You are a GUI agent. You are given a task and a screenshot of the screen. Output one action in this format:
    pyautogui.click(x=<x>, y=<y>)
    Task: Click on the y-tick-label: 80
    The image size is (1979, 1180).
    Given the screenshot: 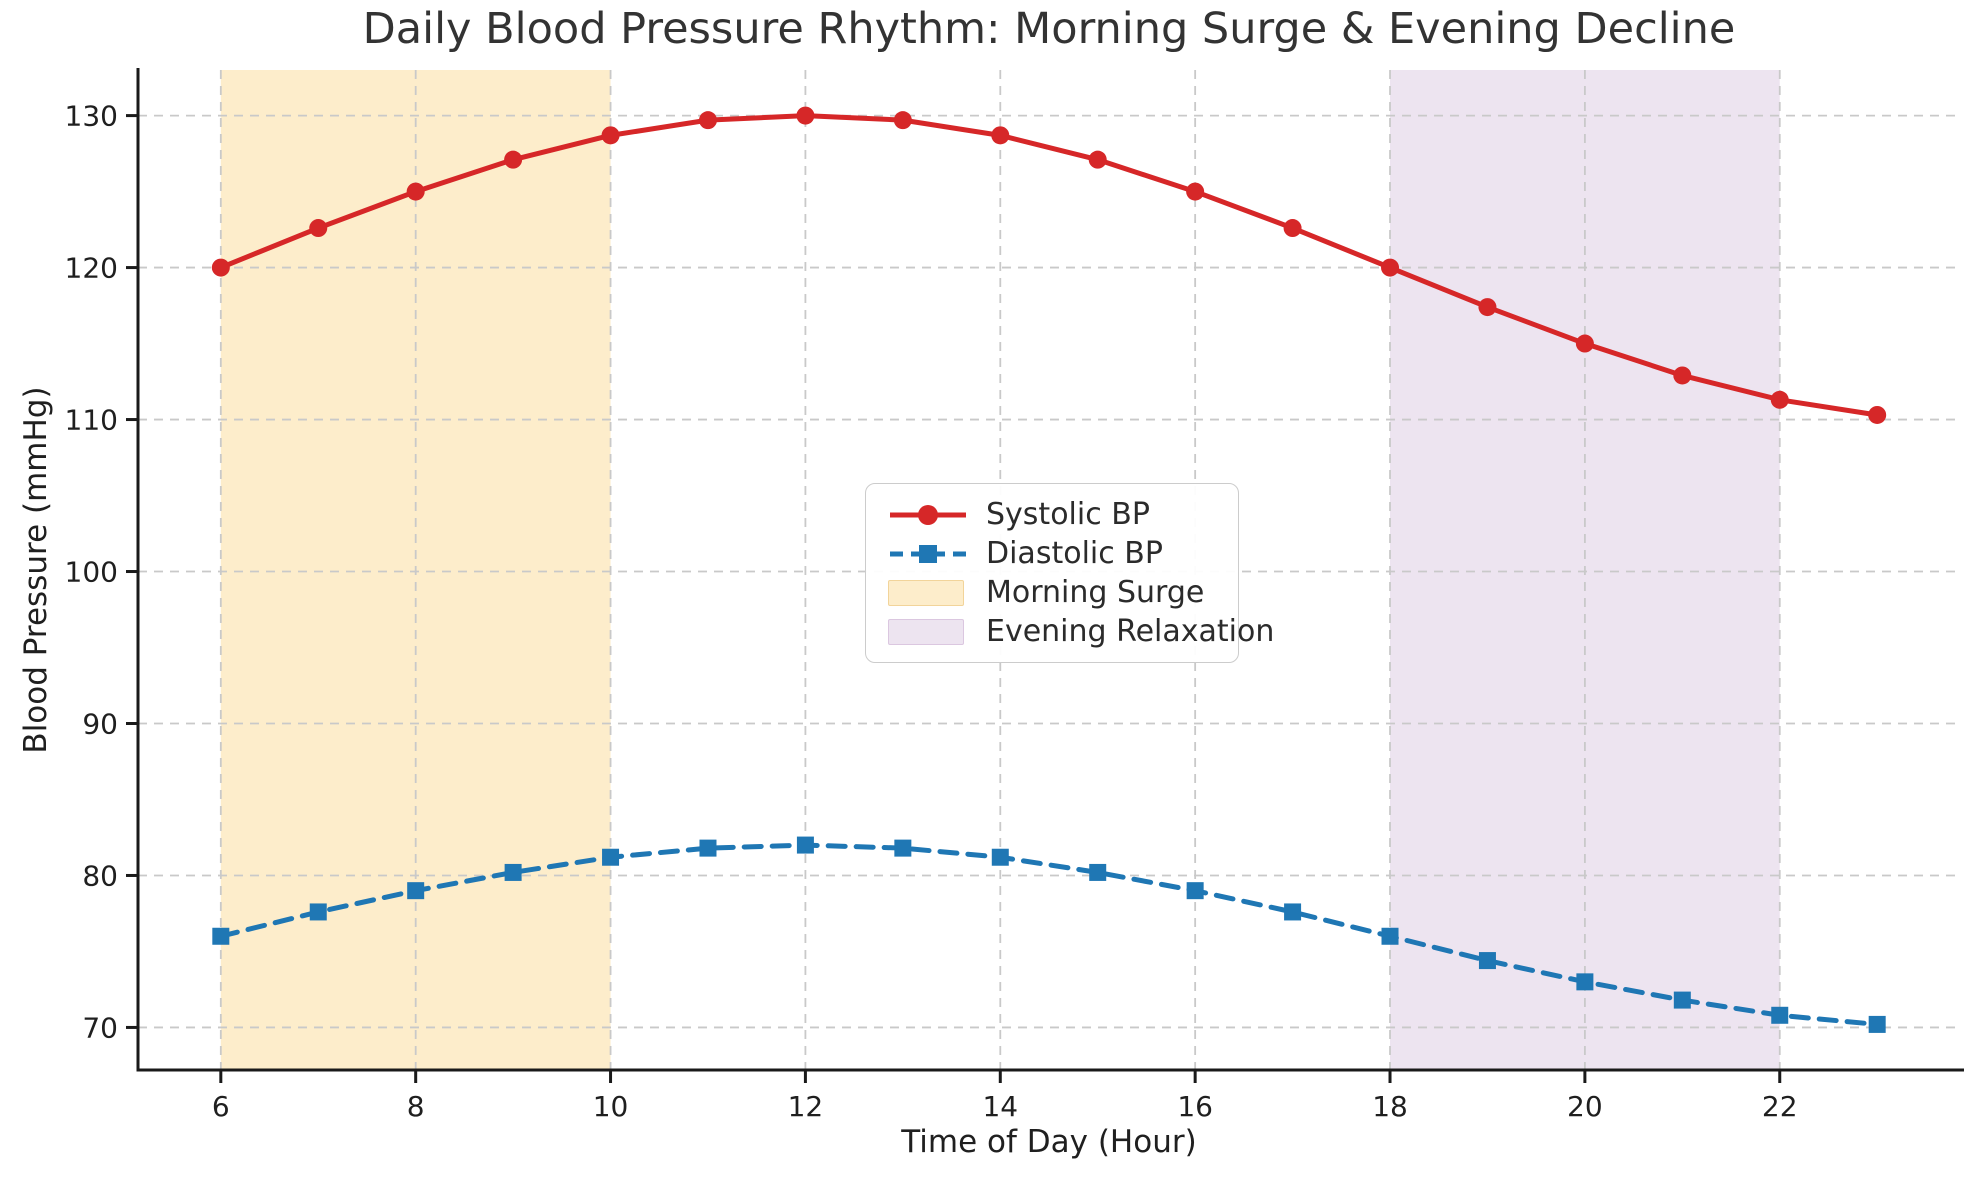 What is the action you would take?
    pyautogui.click(x=100, y=875)
    